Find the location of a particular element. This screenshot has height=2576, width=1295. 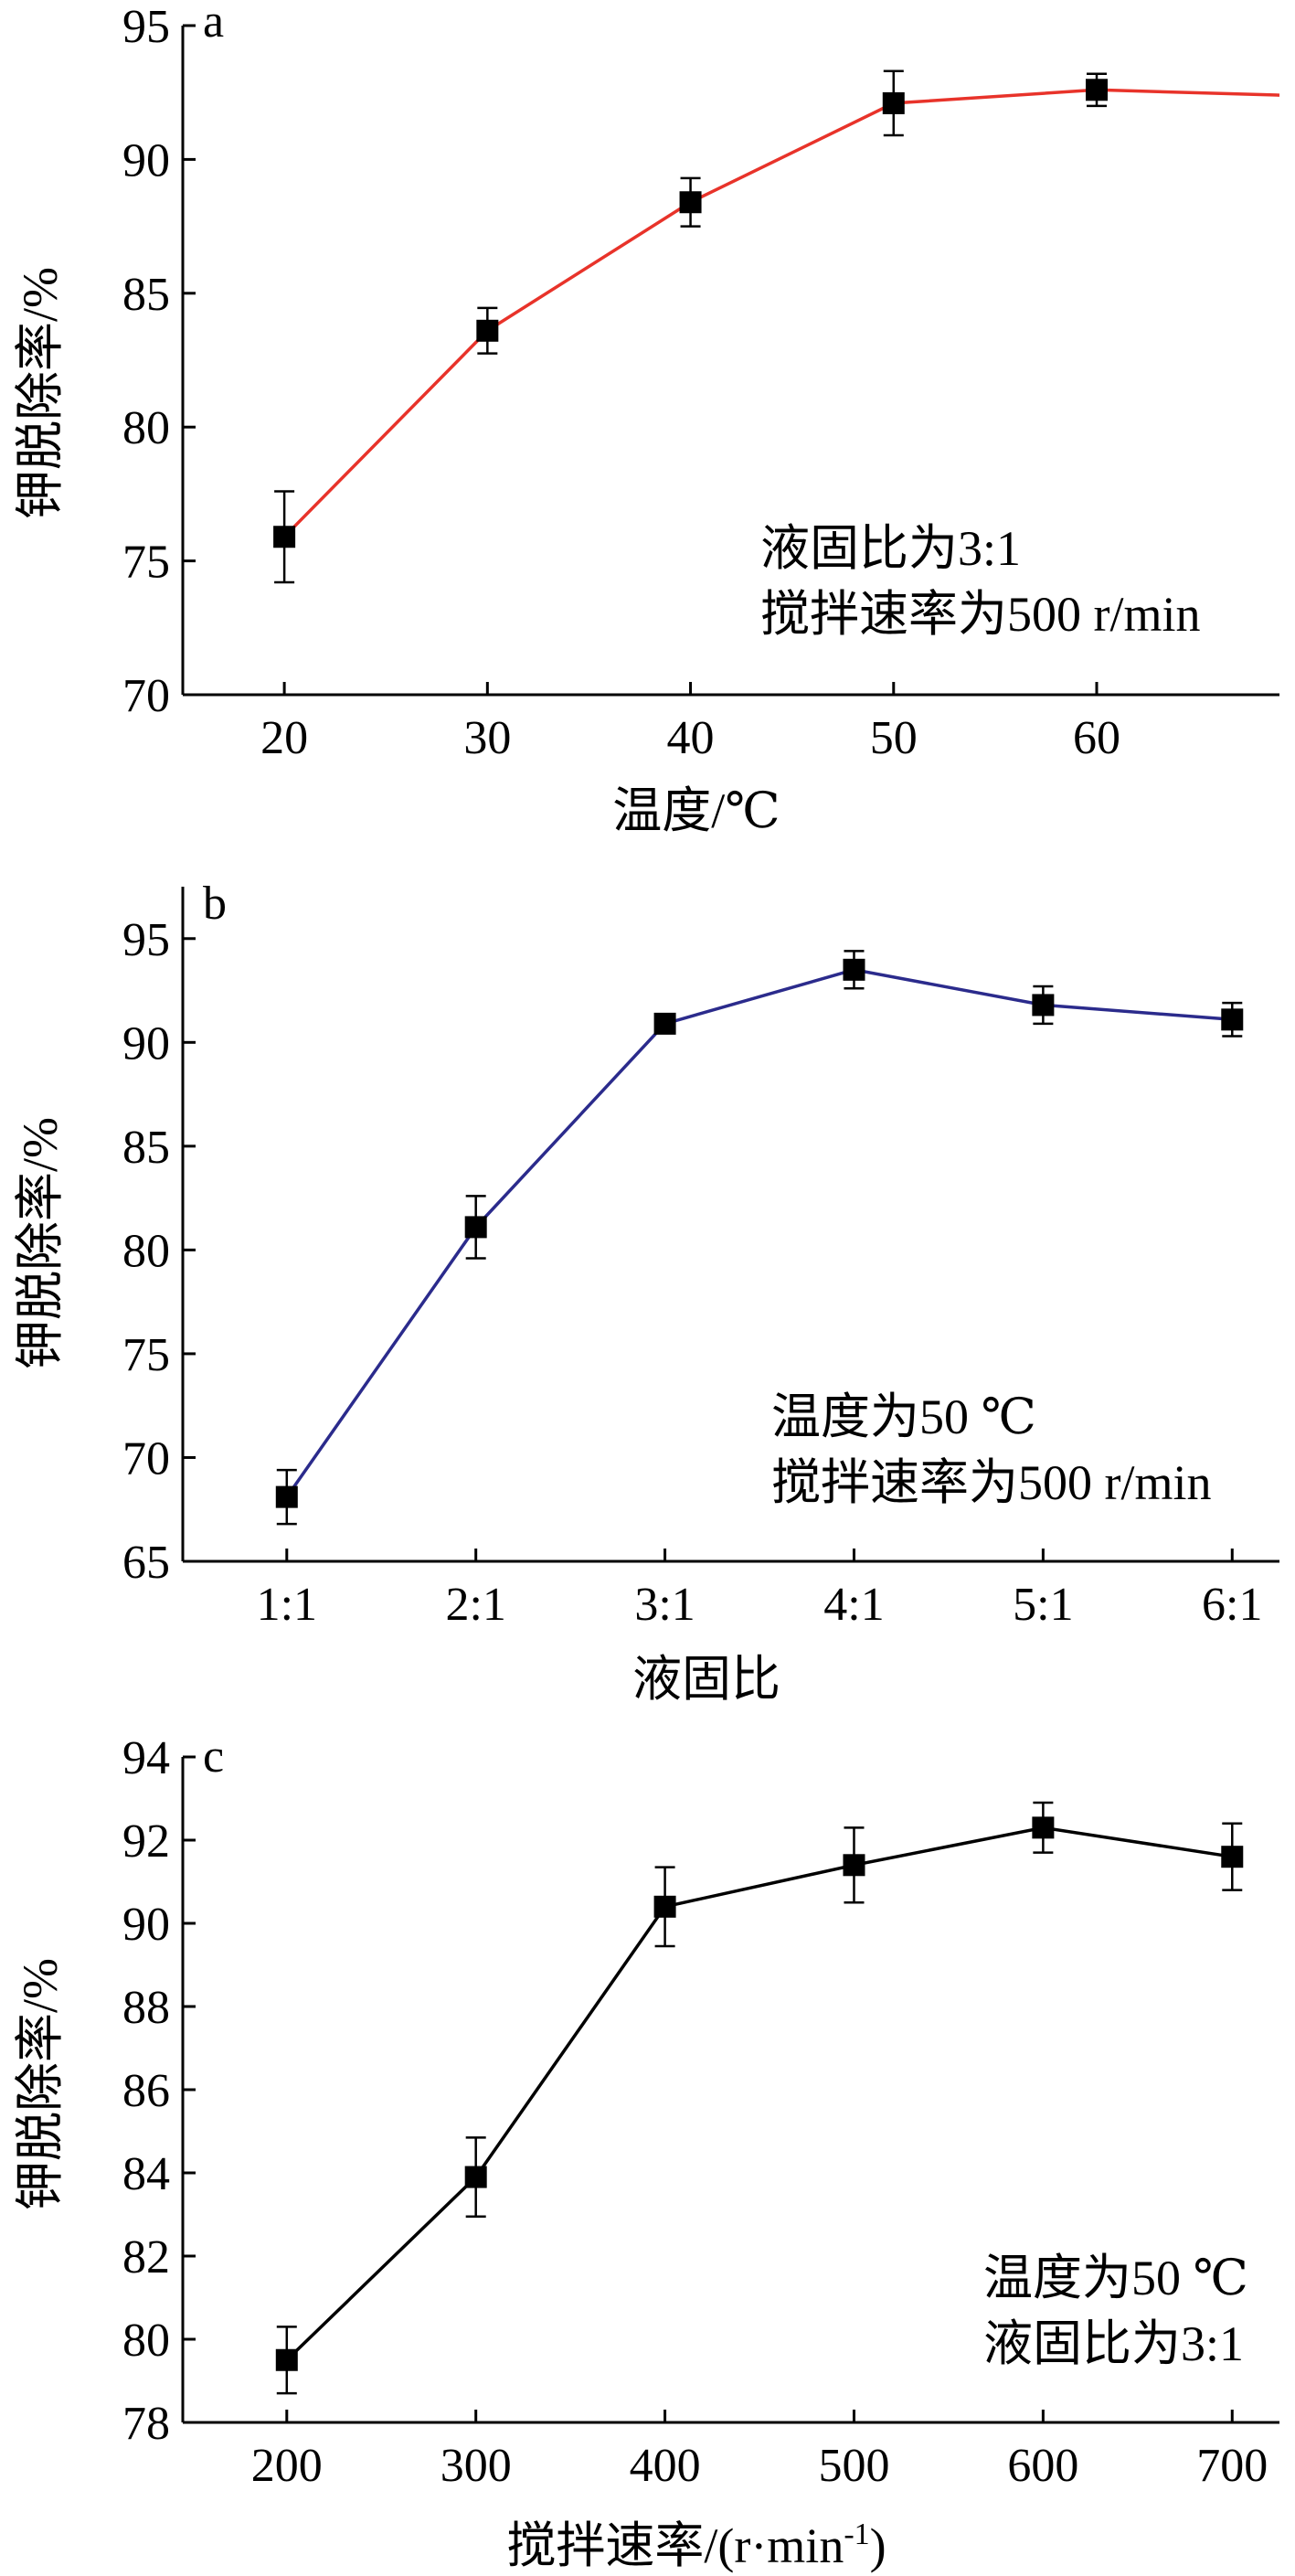

y-tick-label-b: 95 is located at coordinates (146, 940).